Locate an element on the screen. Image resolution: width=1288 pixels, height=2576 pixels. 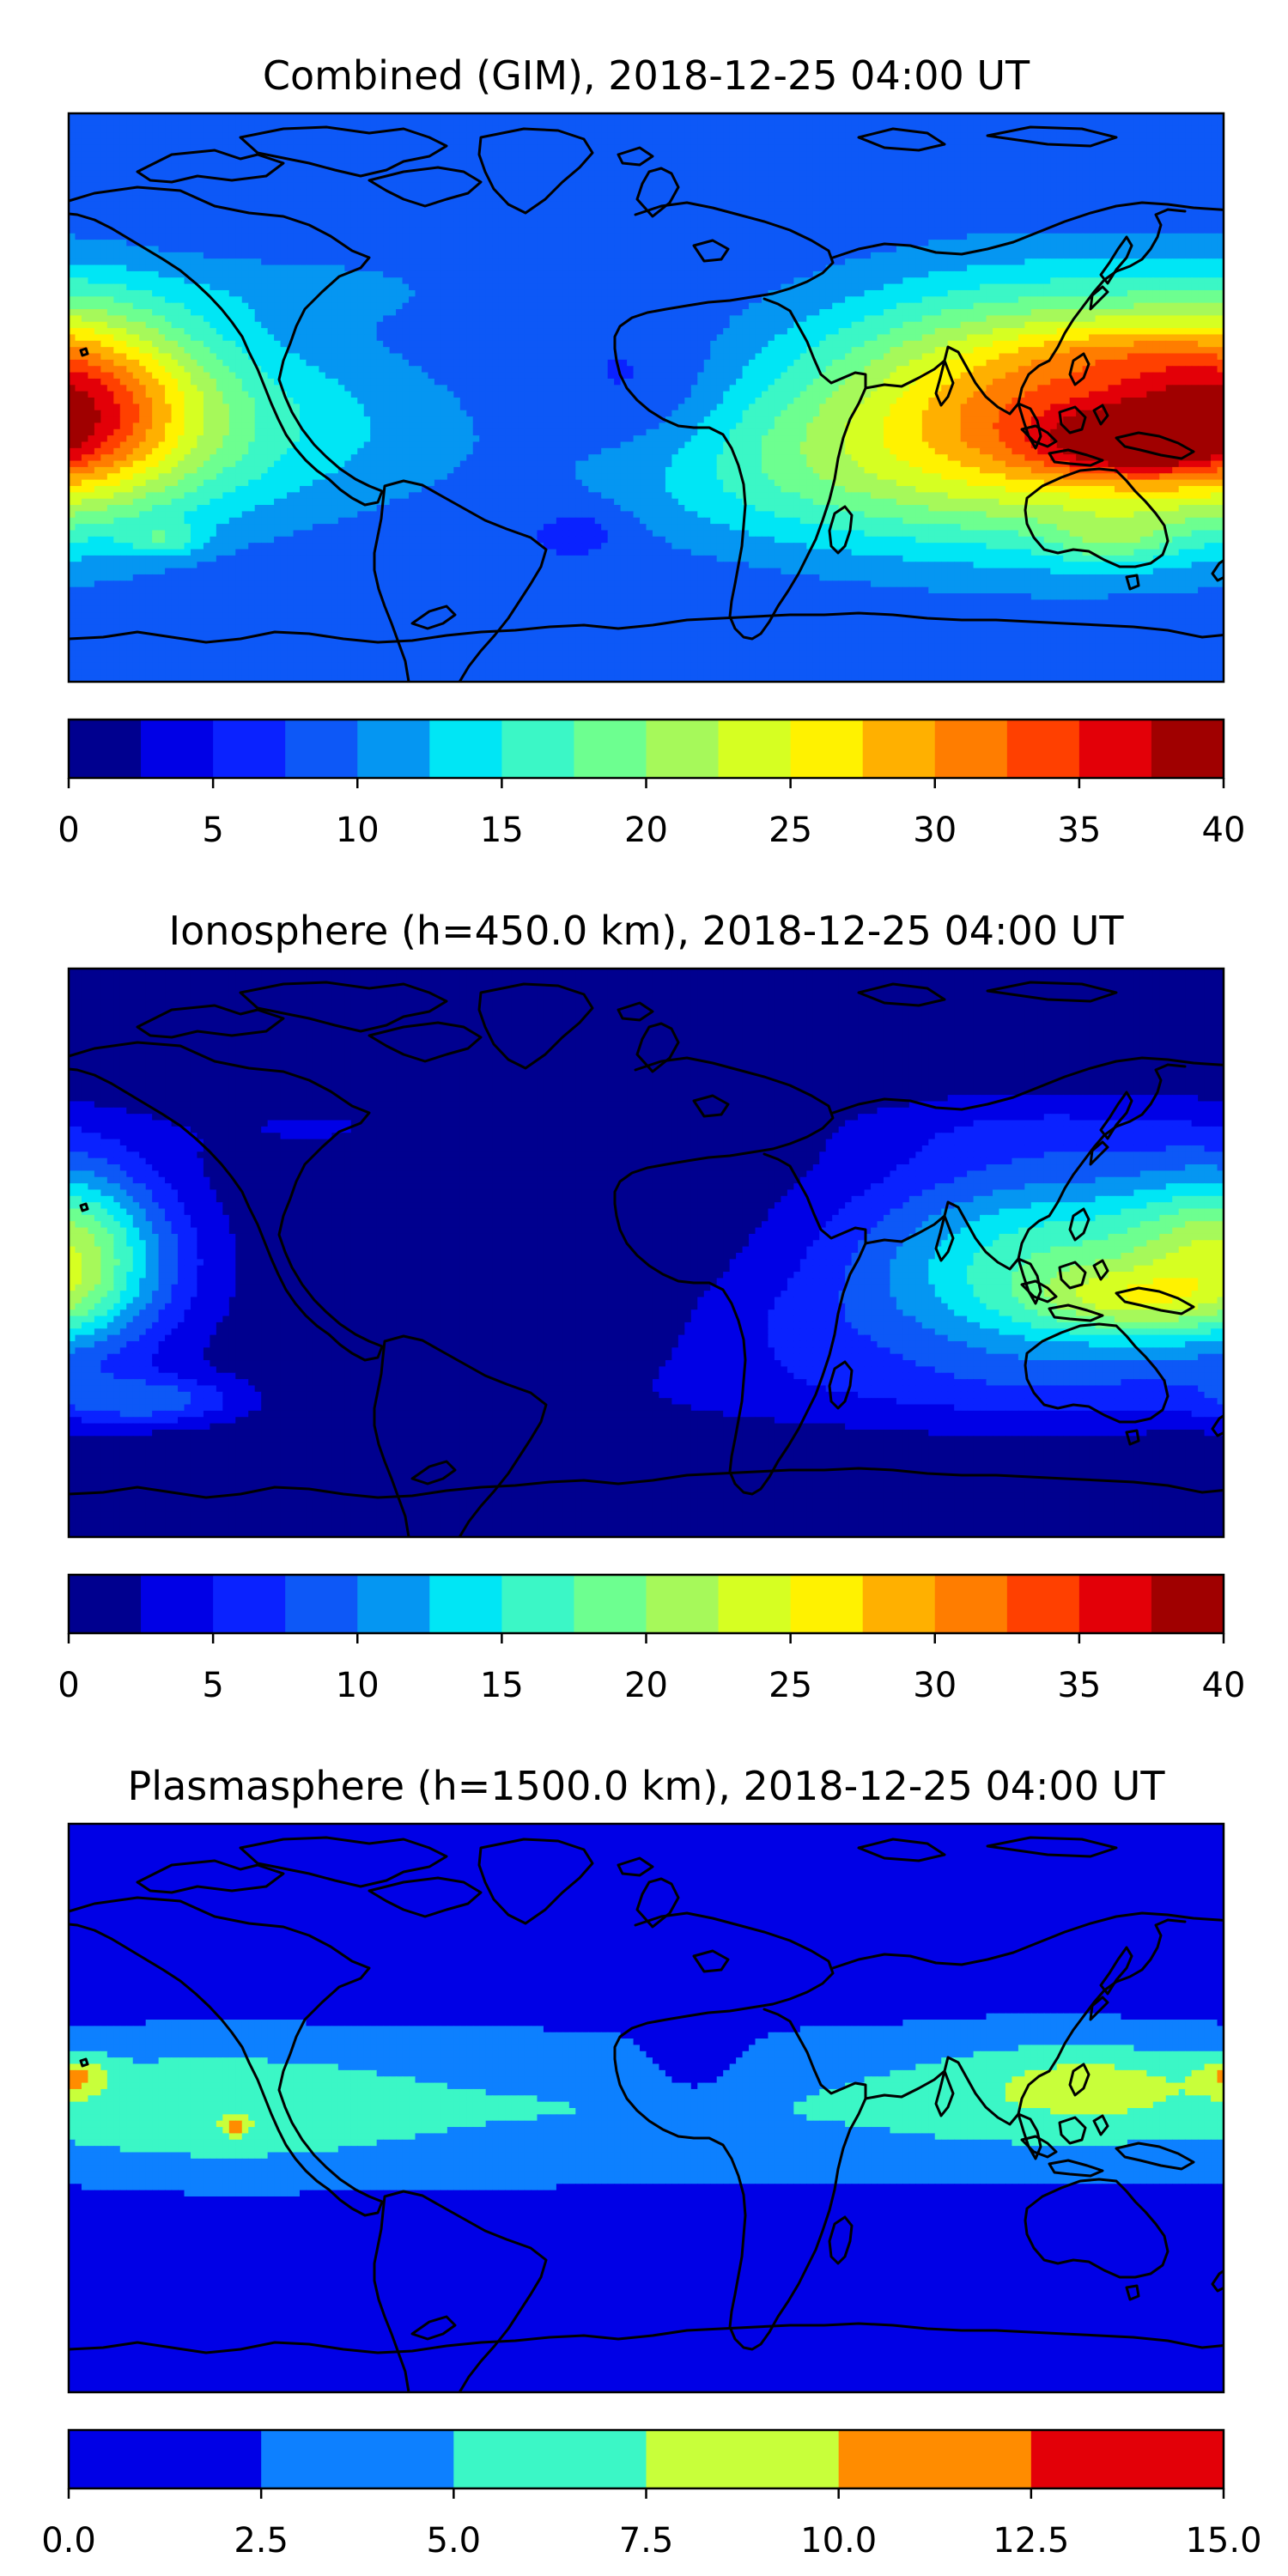
panel-title: Combined (GIM), 2018-12-25 04:00 UT is located at coordinates (647, 75).